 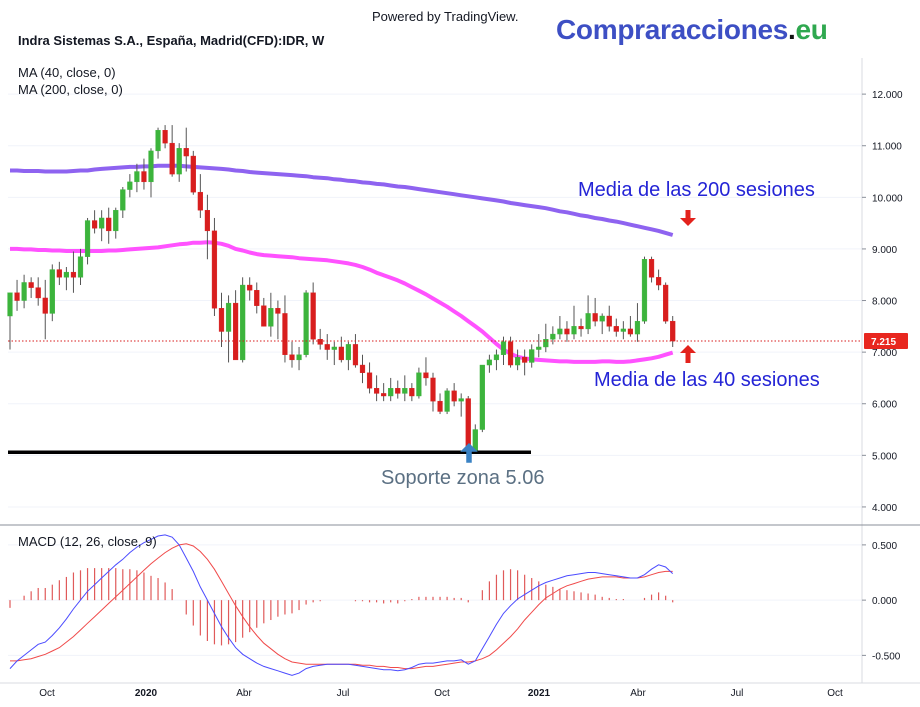 What do you see at coordinates (696, 190) in the screenshot?
I see `ma200-annotation: Media de las 200 sesiones` at bounding box center [696, 190].